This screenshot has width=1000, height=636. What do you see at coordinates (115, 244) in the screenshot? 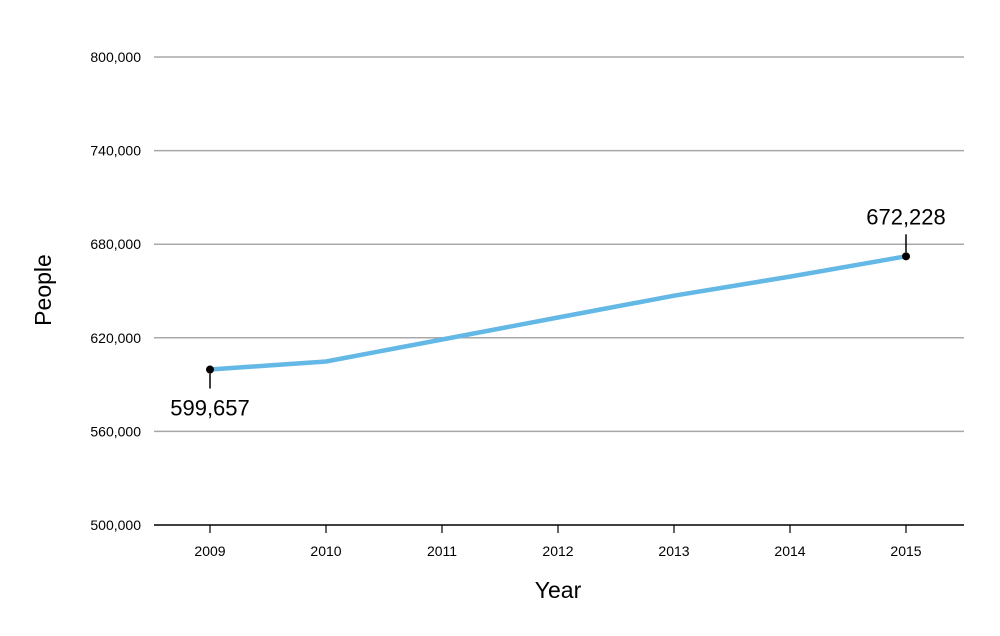
I see `y-tick-label: 680,000` at bounding box center [115, 244].